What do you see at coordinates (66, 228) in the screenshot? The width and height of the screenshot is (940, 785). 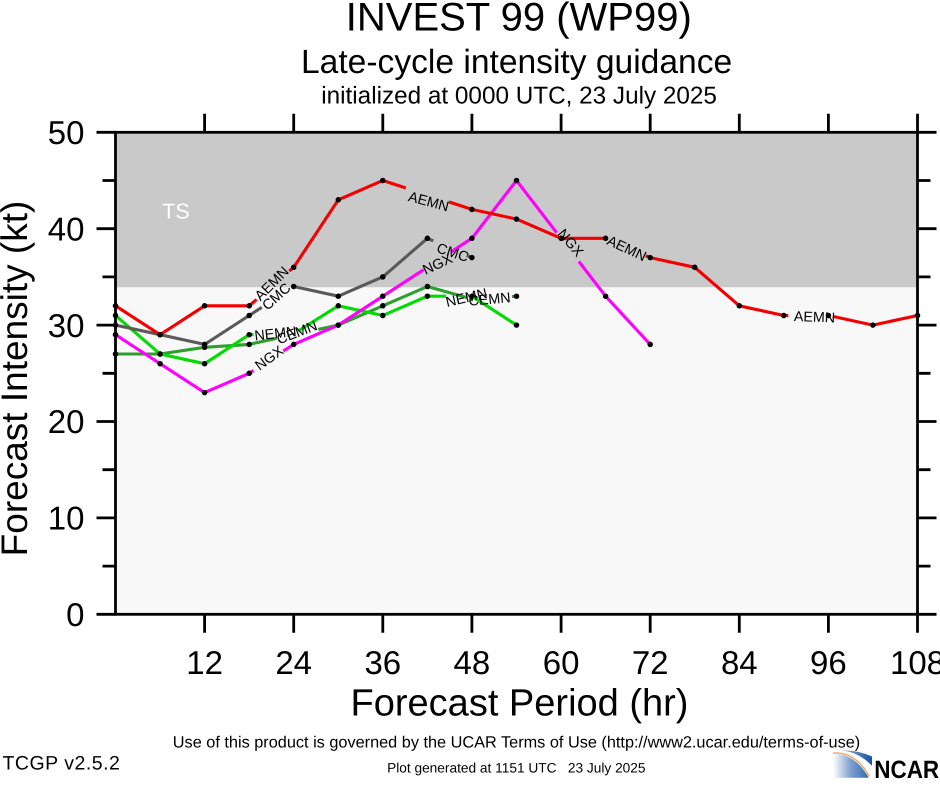 I see `svg-text: 40` at bounding box center [66, 228].